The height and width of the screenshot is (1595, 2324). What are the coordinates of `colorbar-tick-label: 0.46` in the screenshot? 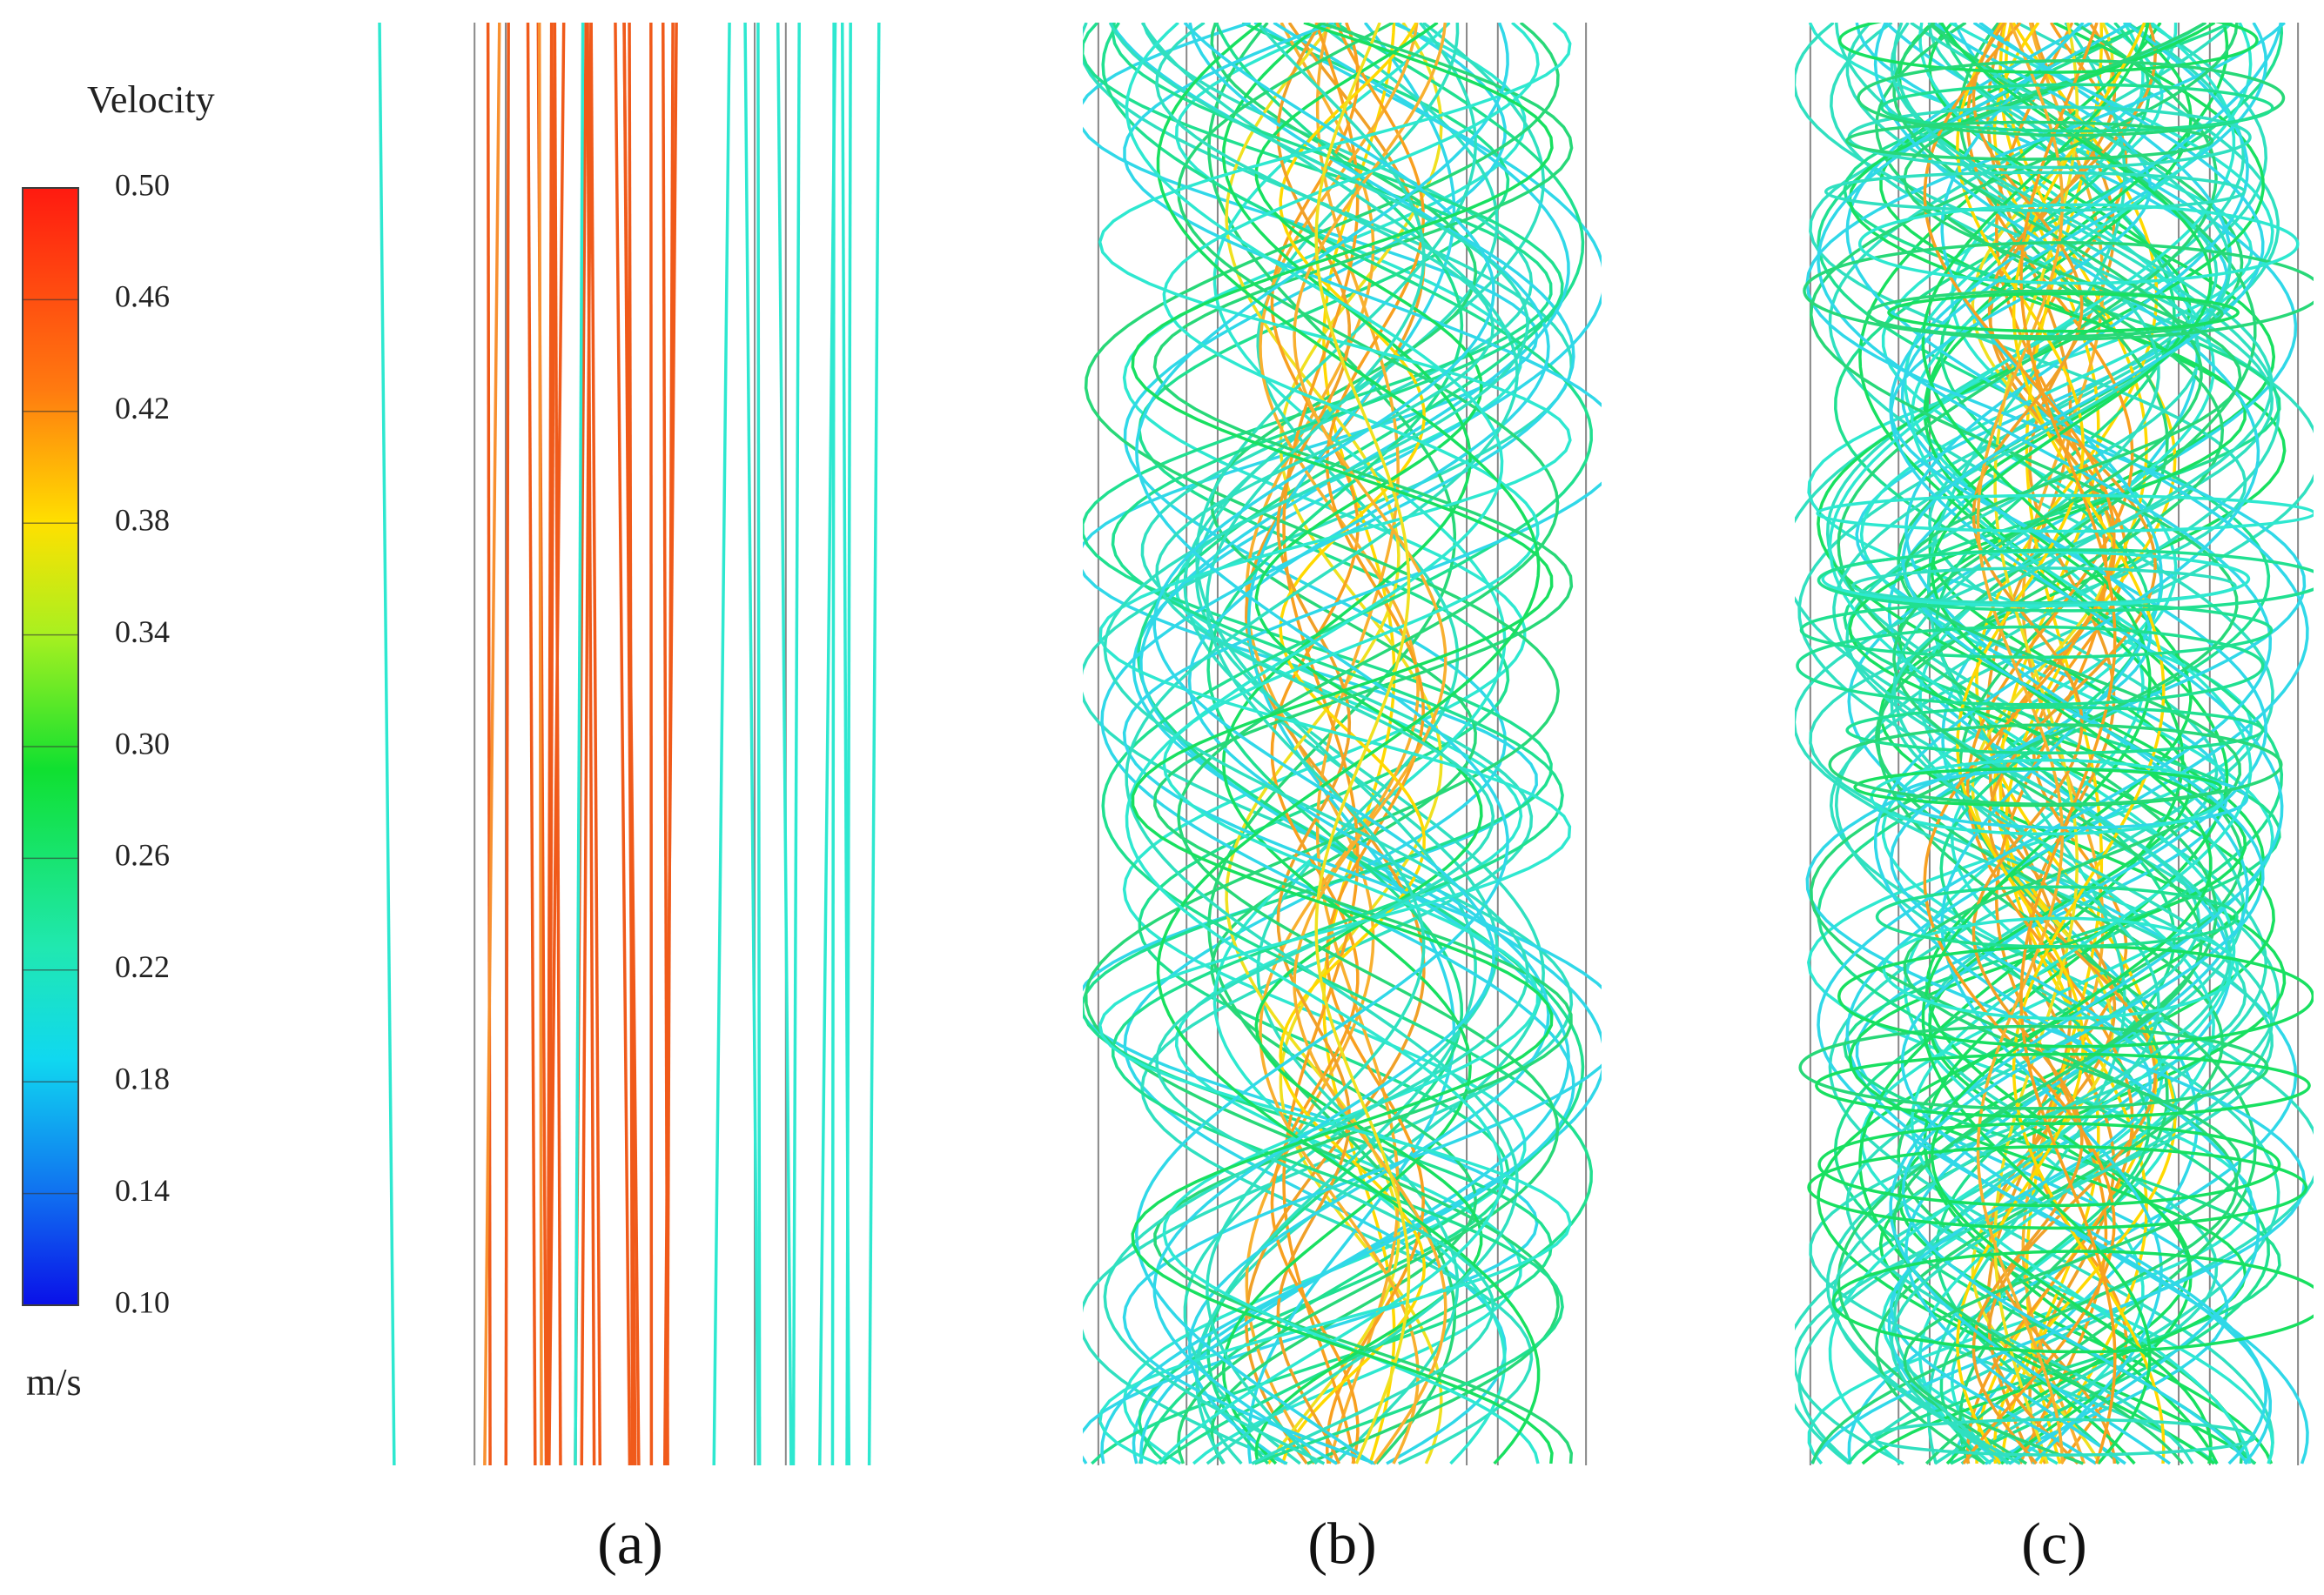 It's located at (142, 296).